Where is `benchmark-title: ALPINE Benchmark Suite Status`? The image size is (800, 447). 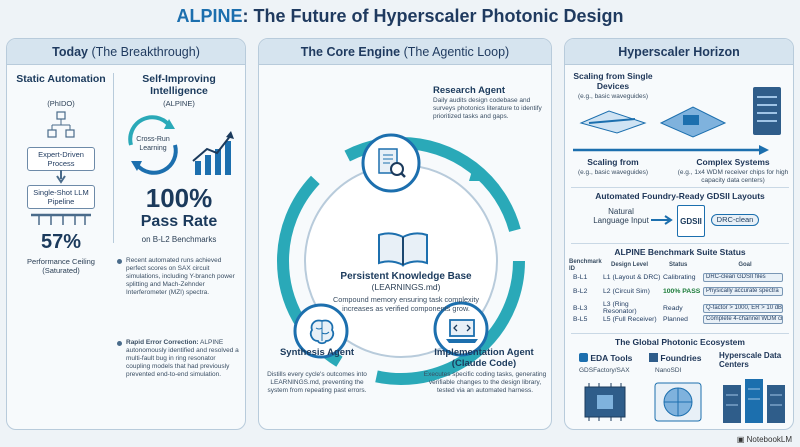
benchmark-title: ALPINE Benchmark Suite Status is located at coordinates (680, 252).